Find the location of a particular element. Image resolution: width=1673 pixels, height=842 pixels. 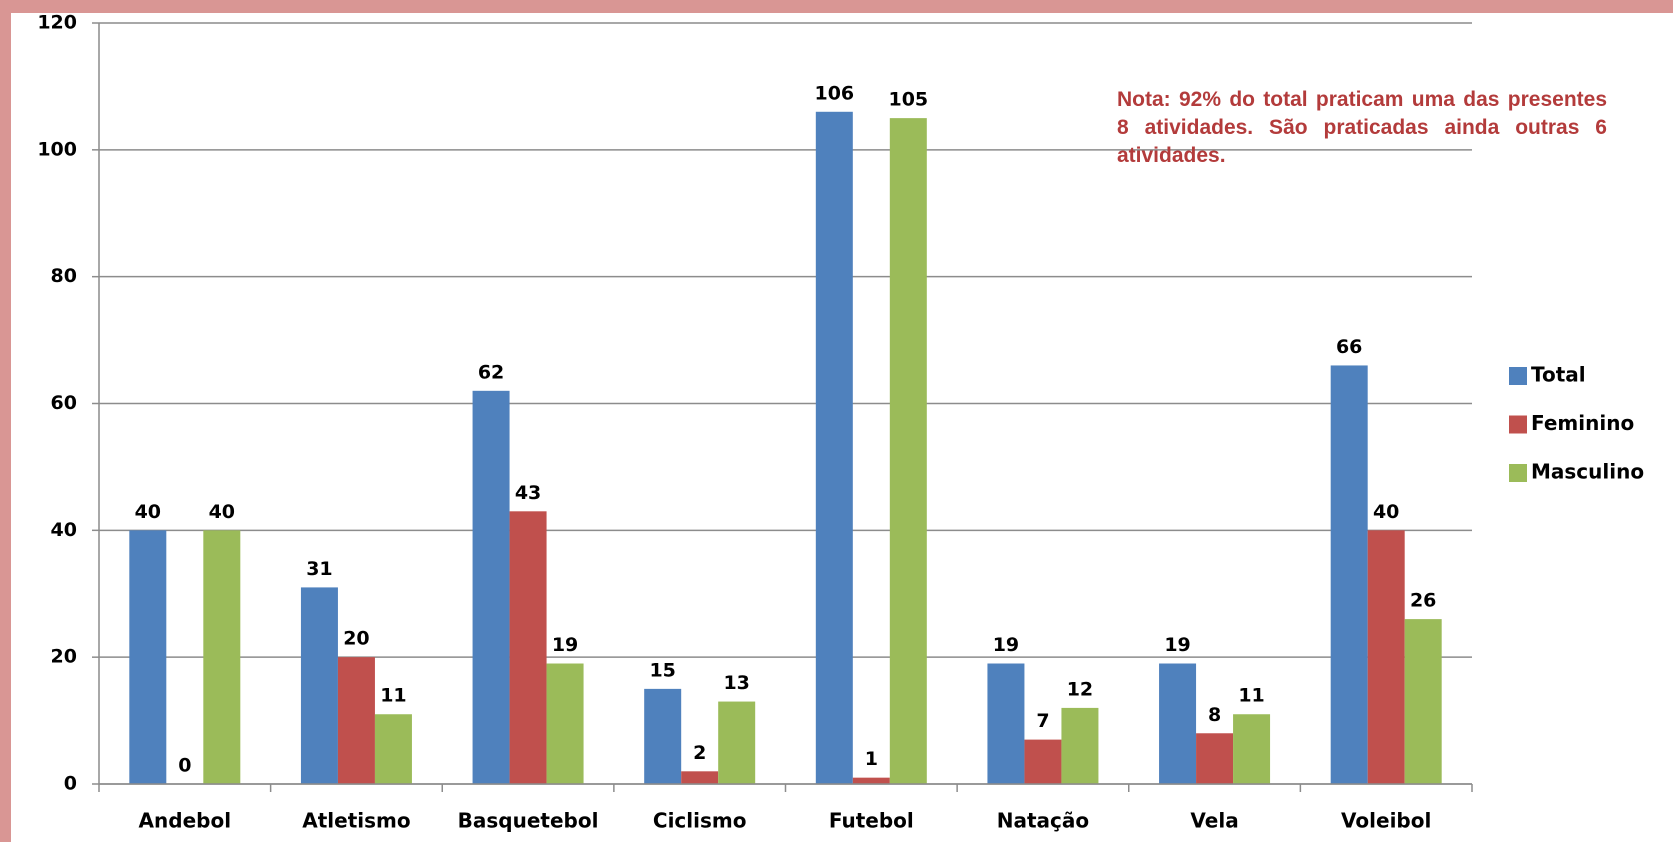

y-tick-label: 60 is located at coordinates (64, 403).